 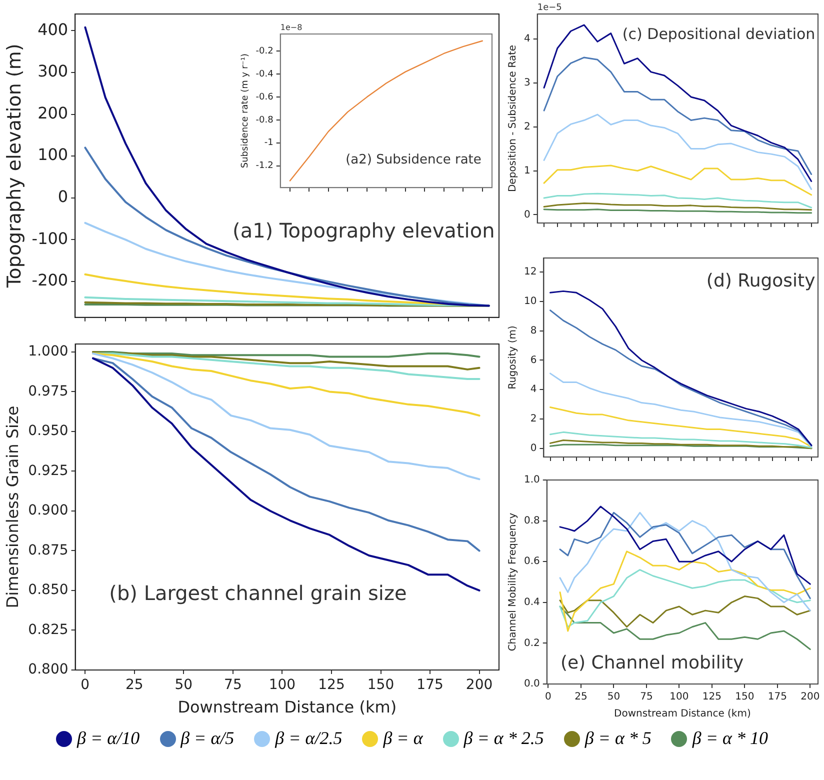 What do you see at coordinates (730, 738) in the screenshot?
I see `legend-label: β = α * 10` at bounding box center [730, 738].